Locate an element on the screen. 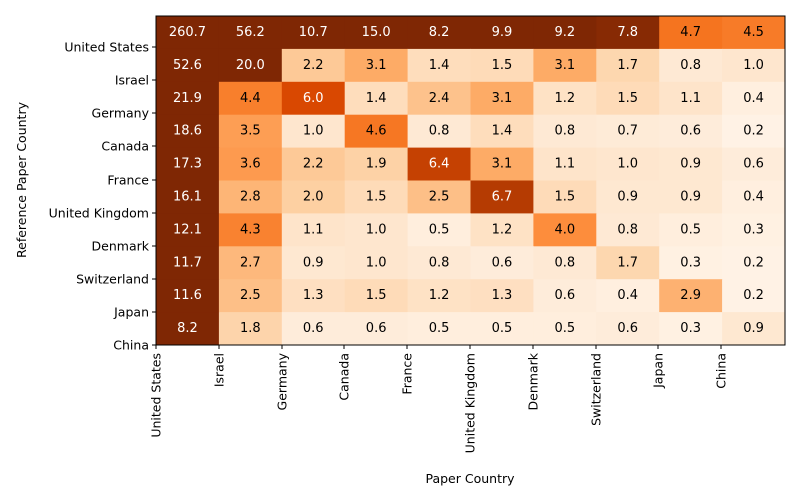 This screenshot has width=800, height=500. cell-value-label-r2-c0: 21.9 is located at coordinates (187, 98).